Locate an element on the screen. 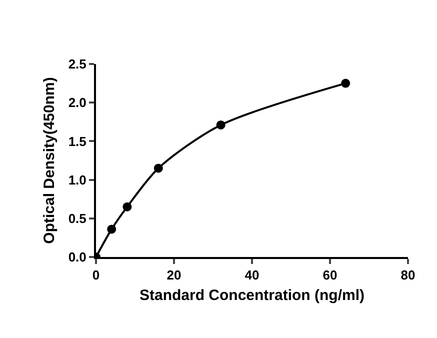 Image resolution: width=437 pixels, height=338 pixels. y-tick-label: 2.0 is located at coordinates (77, 102).